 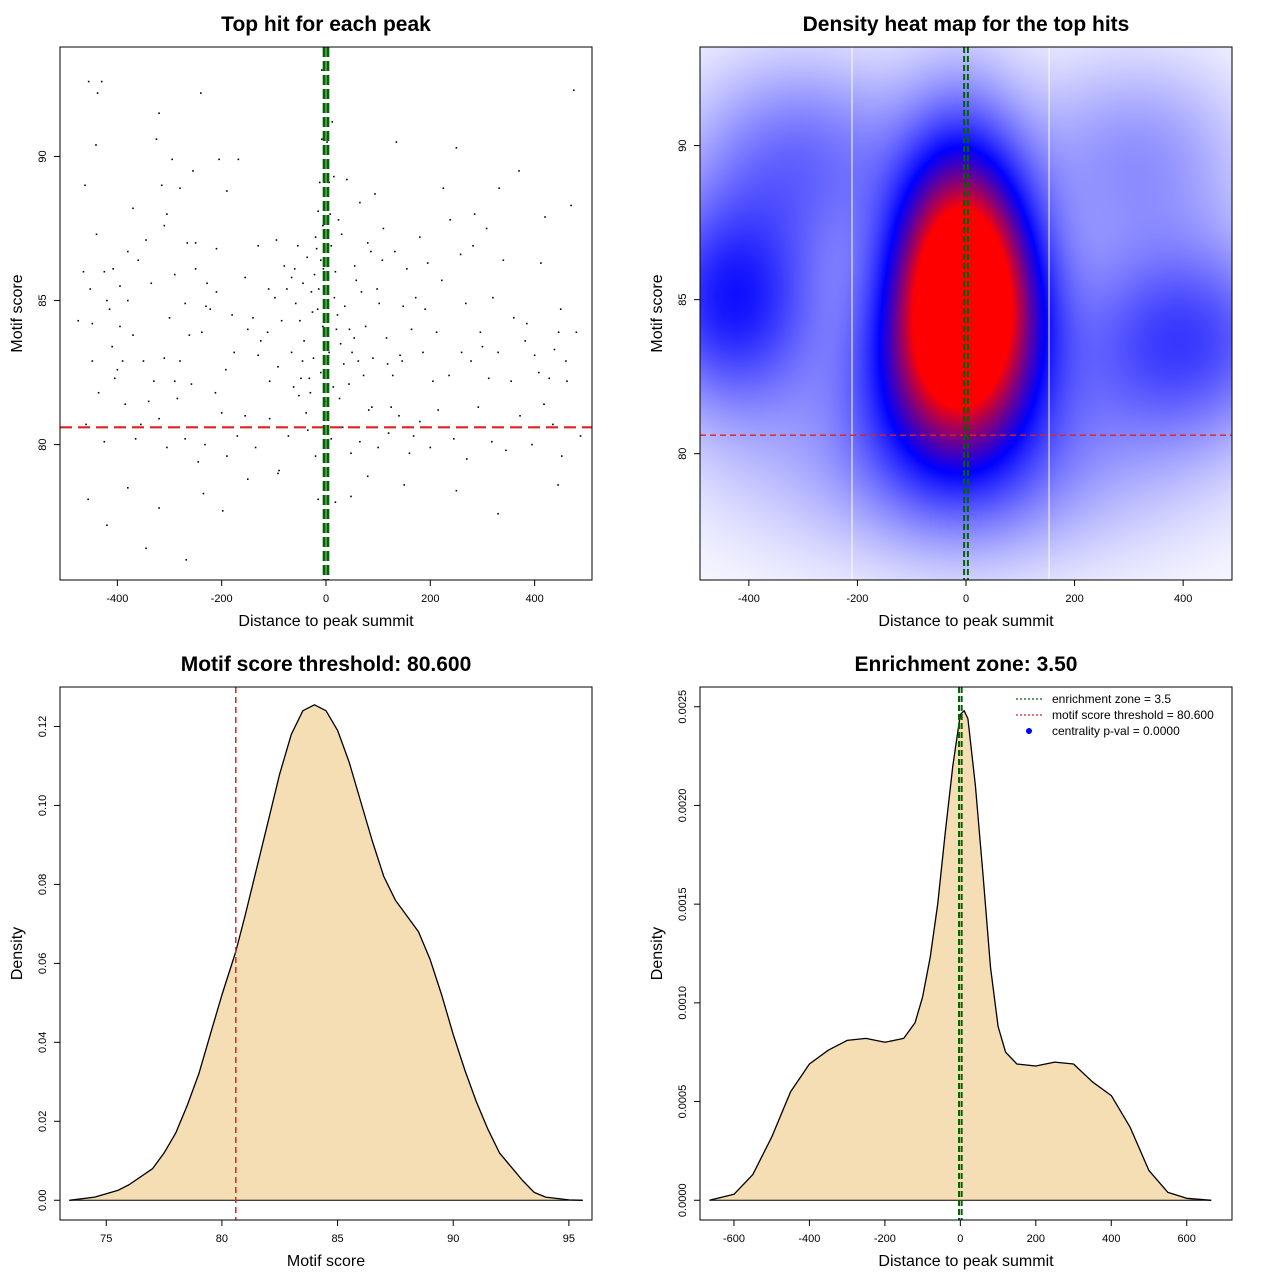 I want to click on chart-title: Density heat map for the top hits, so click(x=966, y=24).